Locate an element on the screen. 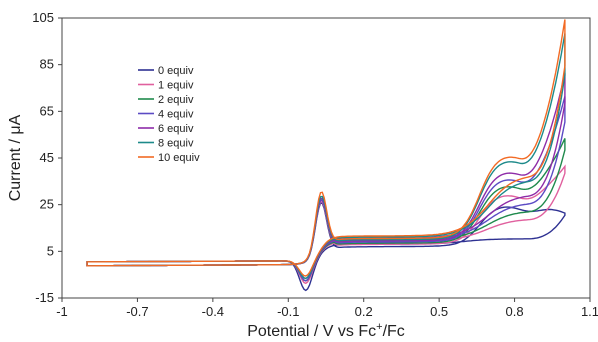 The image size is (598, 342). y-tick-label: 65 is located at coordinates (47, 110).